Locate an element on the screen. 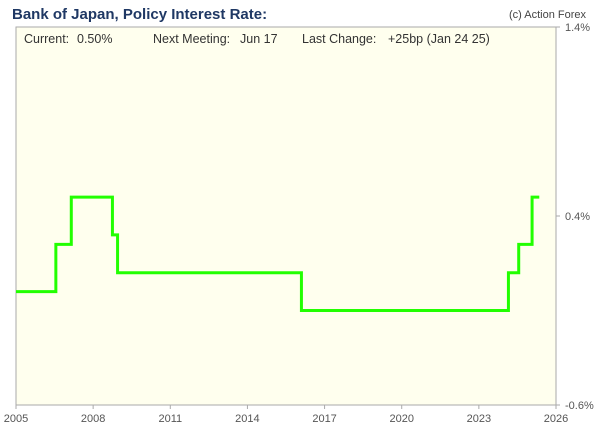 The image size is (600, 430). x-tick-label: 2020 is located at coordinates (401, 419).